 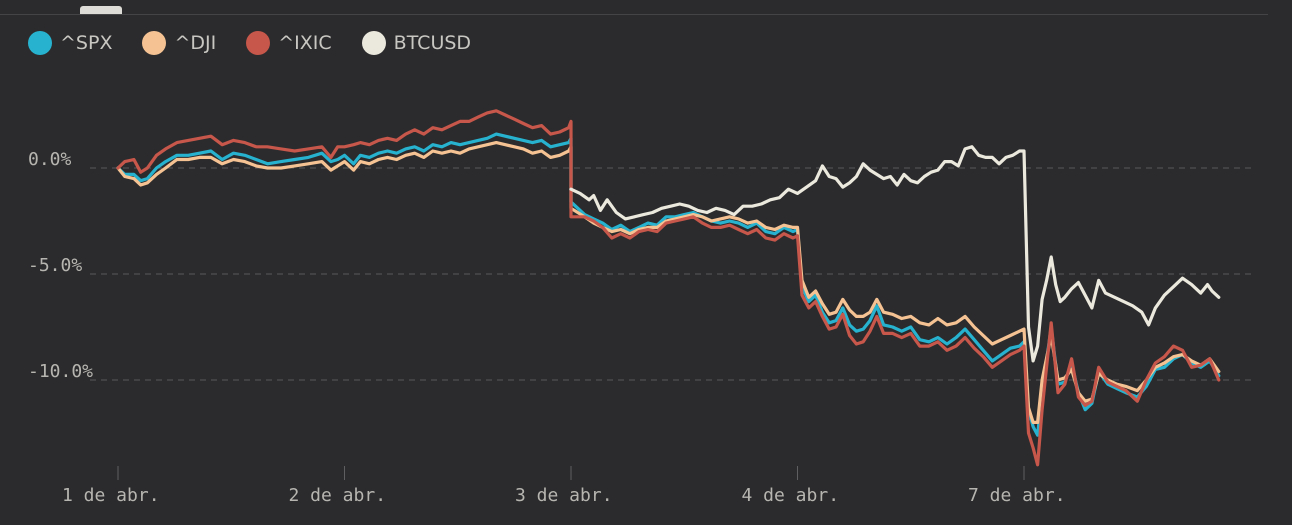 What do you see at coordinates (154, 43) in the screenshot?
I see `legend-dot-dji` at bounding box center [154, 43].